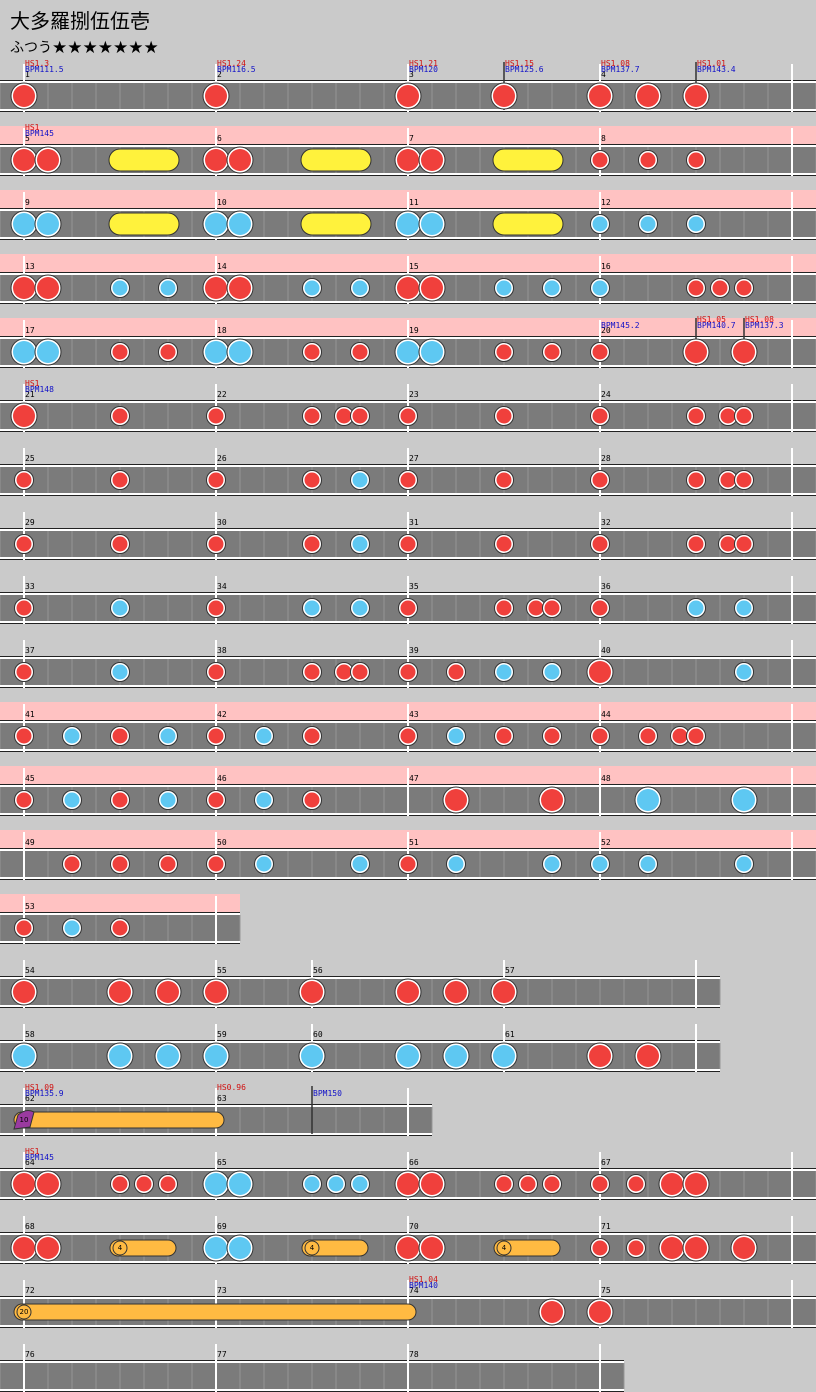  What do you see at coordinates (222, 1226) in the screenshot?
I see `measure-number: 69` at bounding box center [222, 1226].